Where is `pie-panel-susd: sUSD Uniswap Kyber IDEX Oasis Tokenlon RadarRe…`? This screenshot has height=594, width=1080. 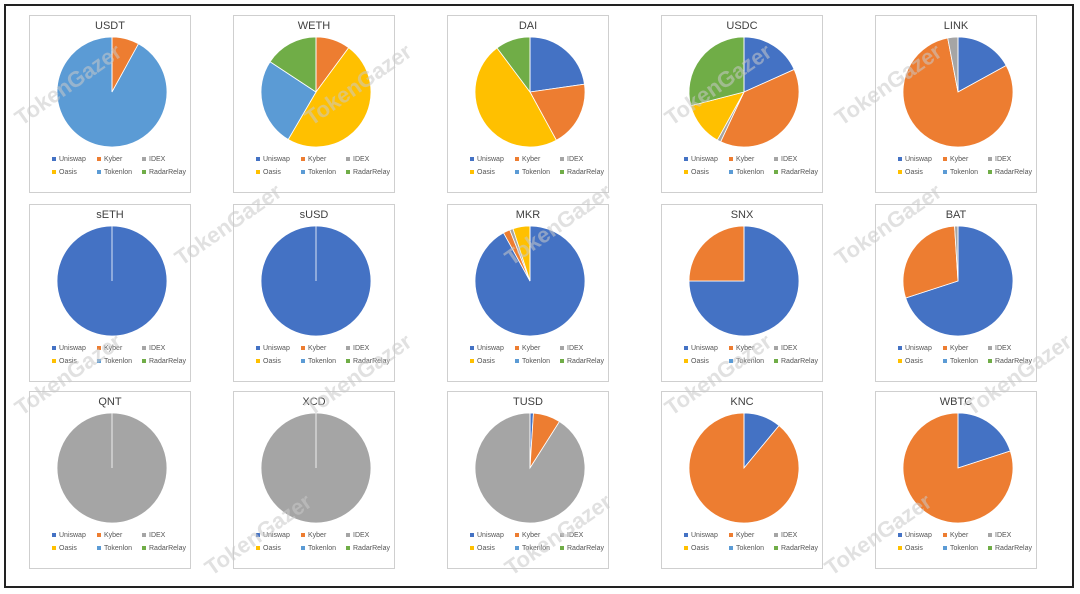 pie-panel-susd: sUSD Uniswap Kyber IDEX Oasis Tokenlon RadarRe… is located at coordinates (314, 293).